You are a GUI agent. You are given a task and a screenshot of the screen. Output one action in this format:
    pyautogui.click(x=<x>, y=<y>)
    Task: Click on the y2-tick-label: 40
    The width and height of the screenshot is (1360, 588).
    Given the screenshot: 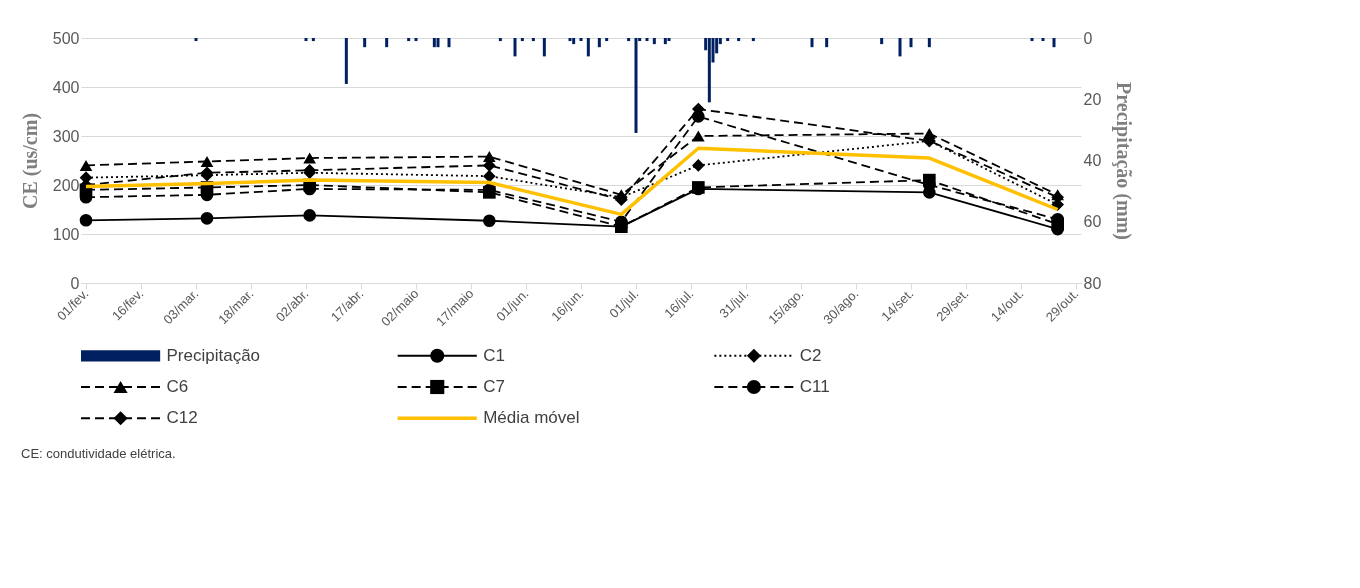 What is the action you would take?
    pyautogui.click(x=1092, y=160)
    